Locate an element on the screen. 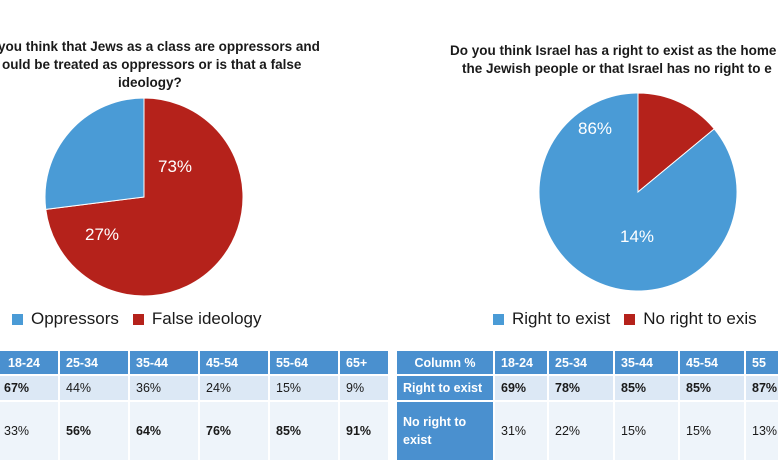  legend-swatch-right-to-exist is located at coordinates (498, 319).